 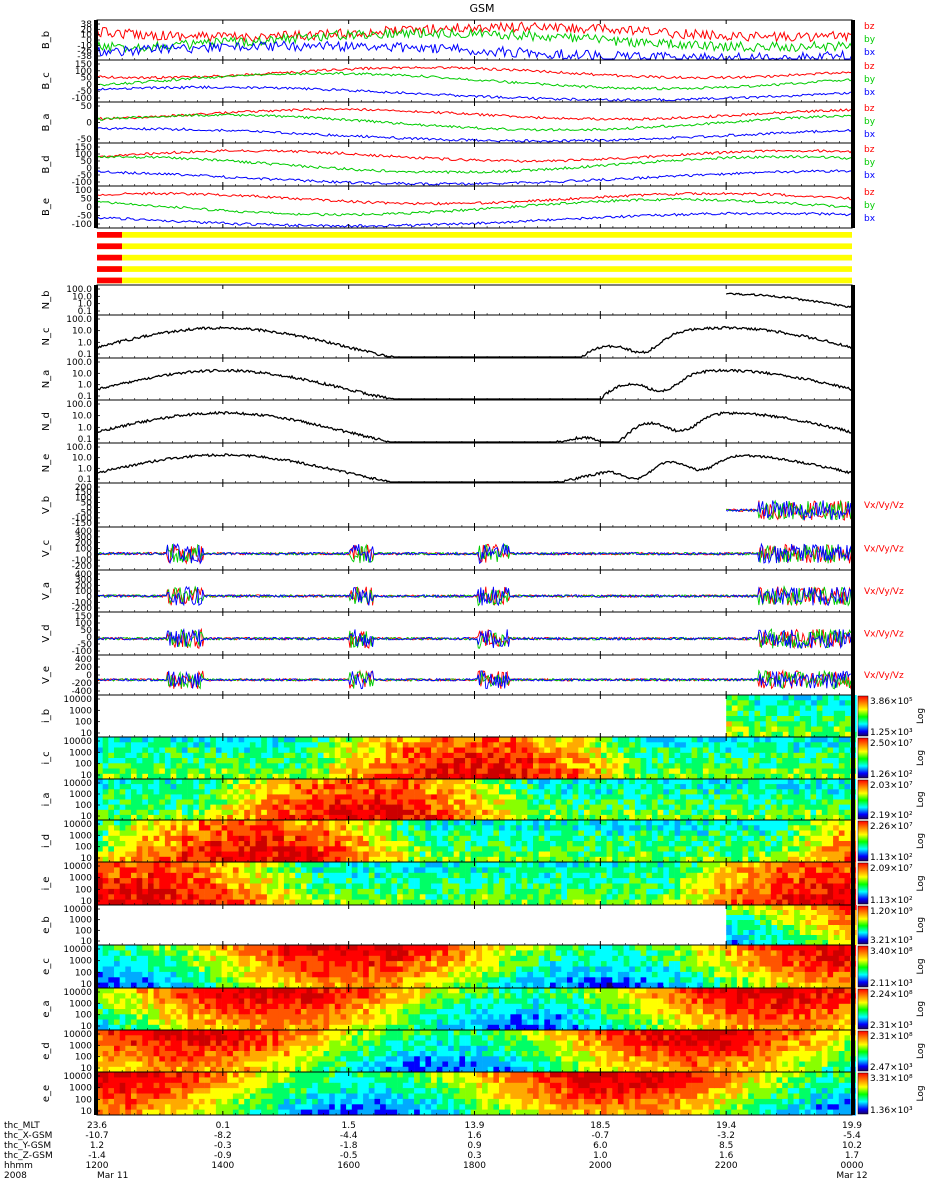 I want to click on colorbar-min-label: 2.19×10², so click(x=891, y=816).